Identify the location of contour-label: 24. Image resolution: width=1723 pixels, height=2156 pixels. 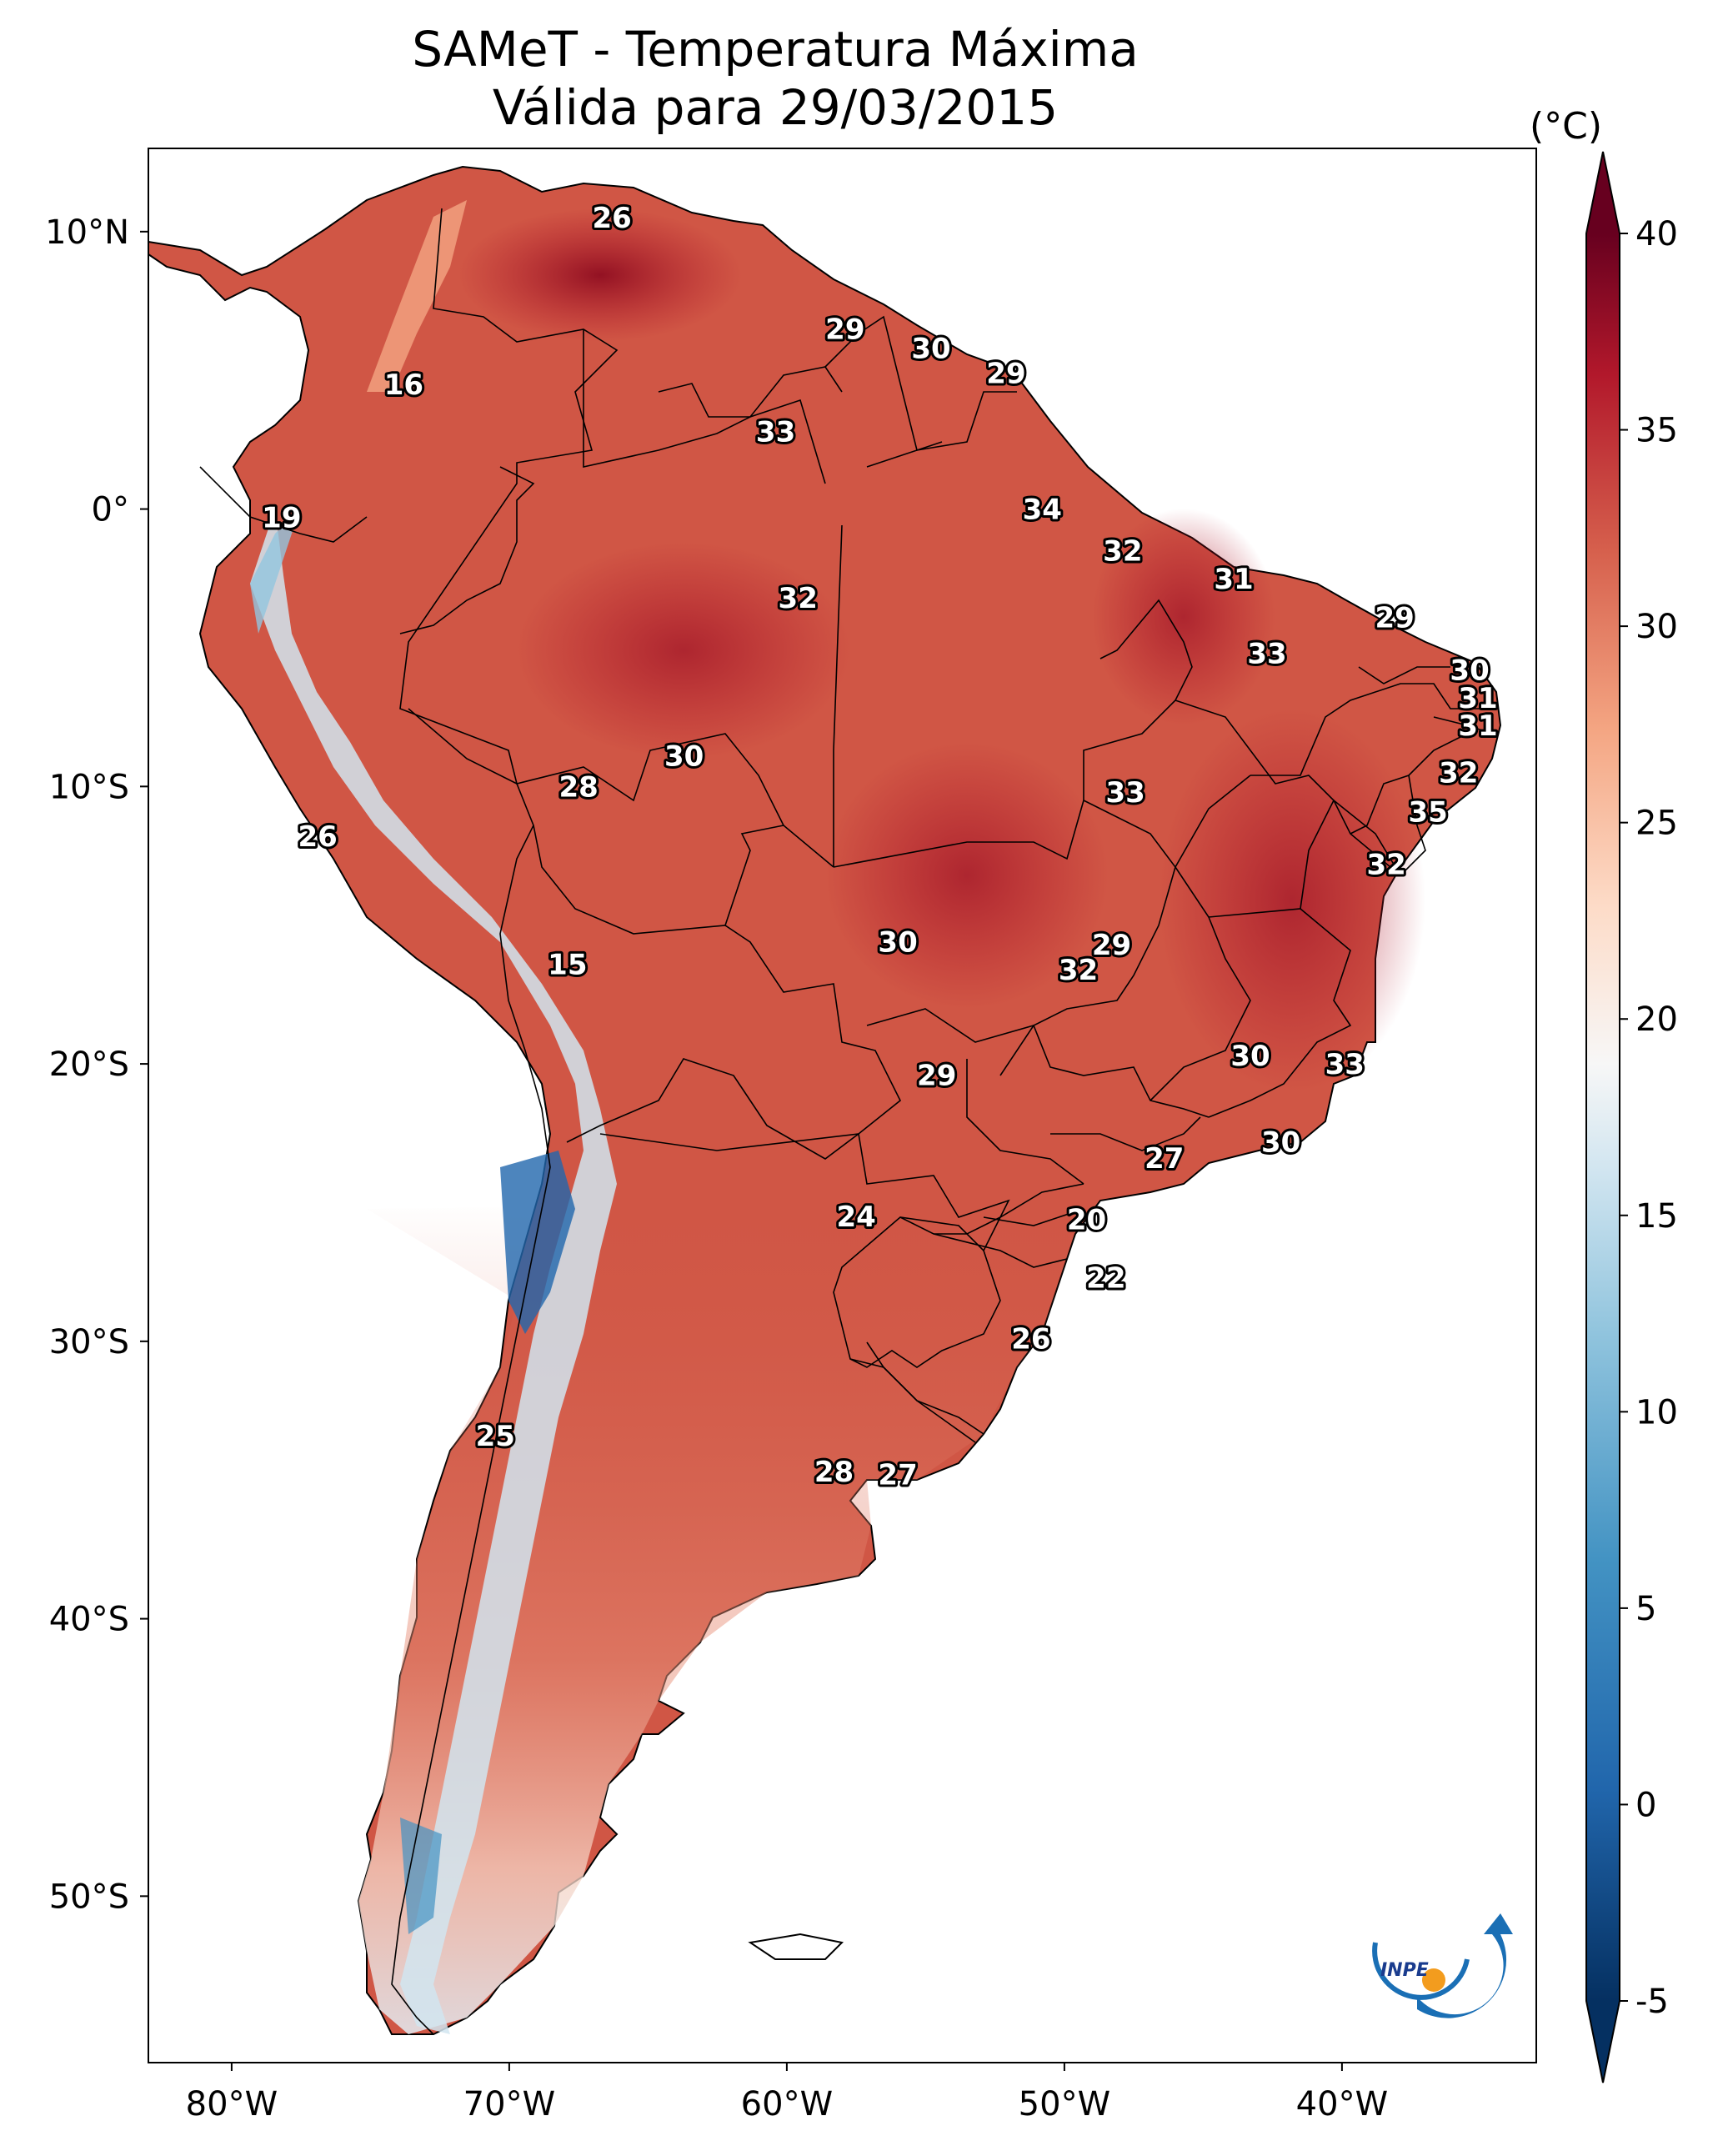
(855, 1217).